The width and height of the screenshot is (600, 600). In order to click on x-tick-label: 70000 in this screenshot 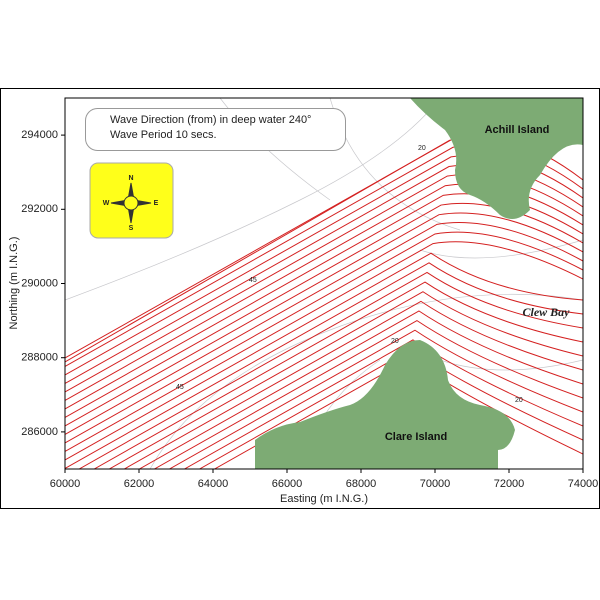, I will do `click(435, 484)`.